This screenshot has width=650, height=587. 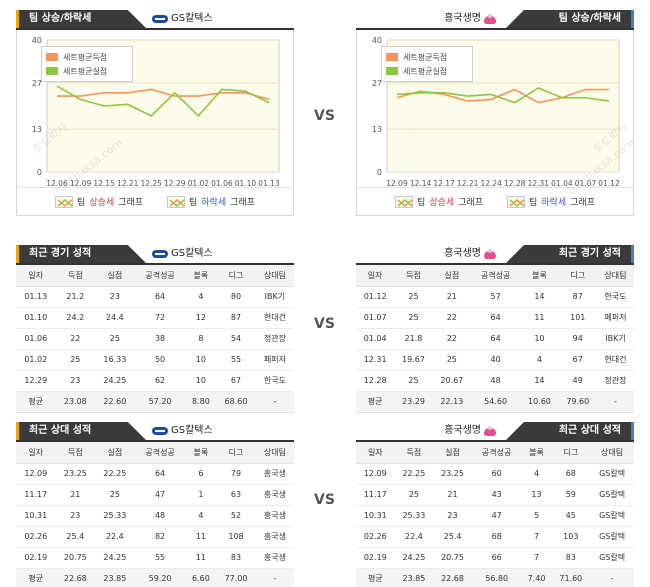 What do you see at coordinates (75, 381) in the screenshot?
I see `table-cell: 23` at bounding box center [75, 381].